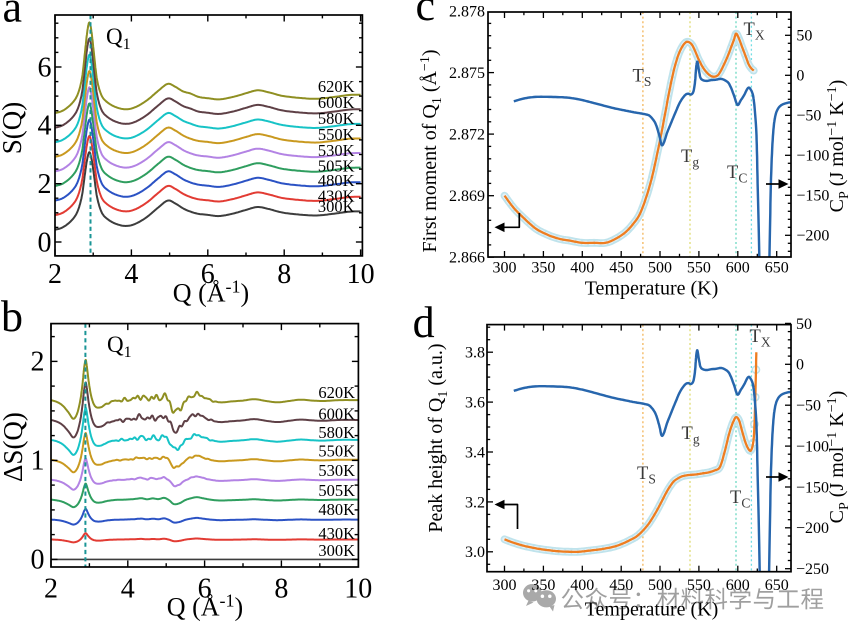  I want to click on svg-text: 3.4, so click(475, 452).